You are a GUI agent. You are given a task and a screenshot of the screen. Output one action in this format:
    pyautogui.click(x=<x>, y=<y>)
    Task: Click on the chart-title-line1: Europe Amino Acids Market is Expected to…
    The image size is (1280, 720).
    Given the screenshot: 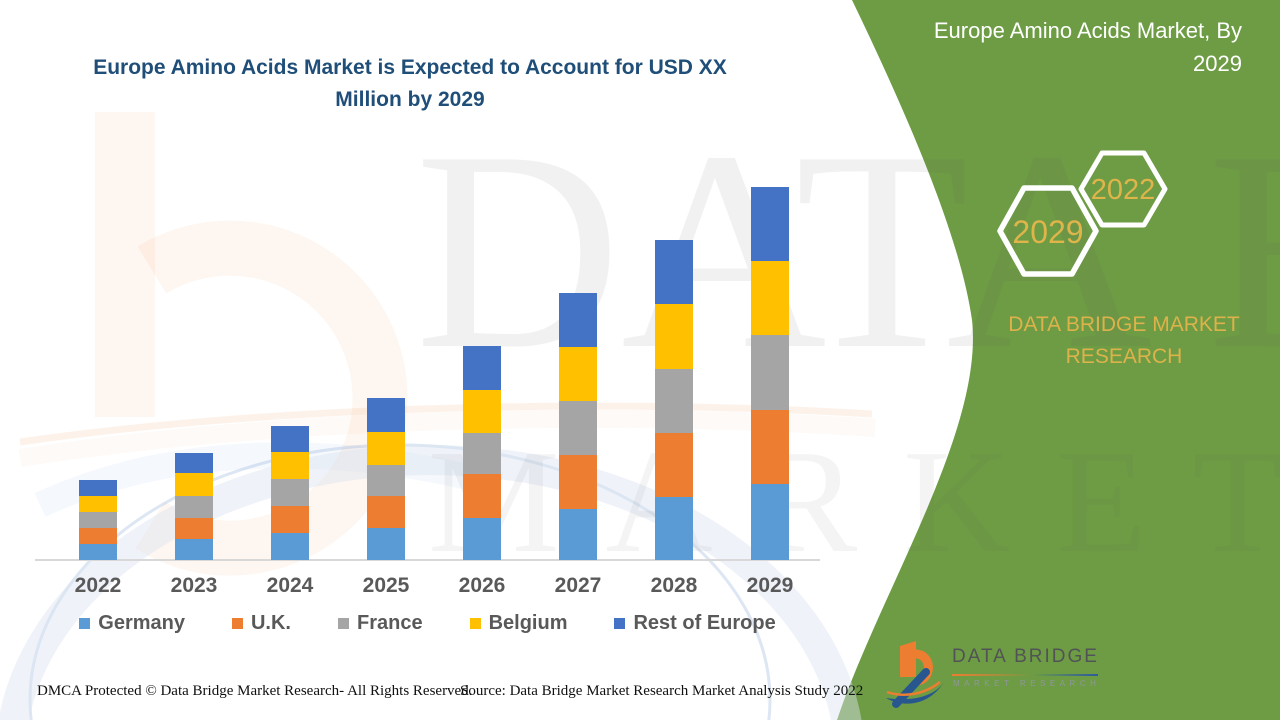 What is the action you would take?
    pyautogui.click(x=410, y=67)
    